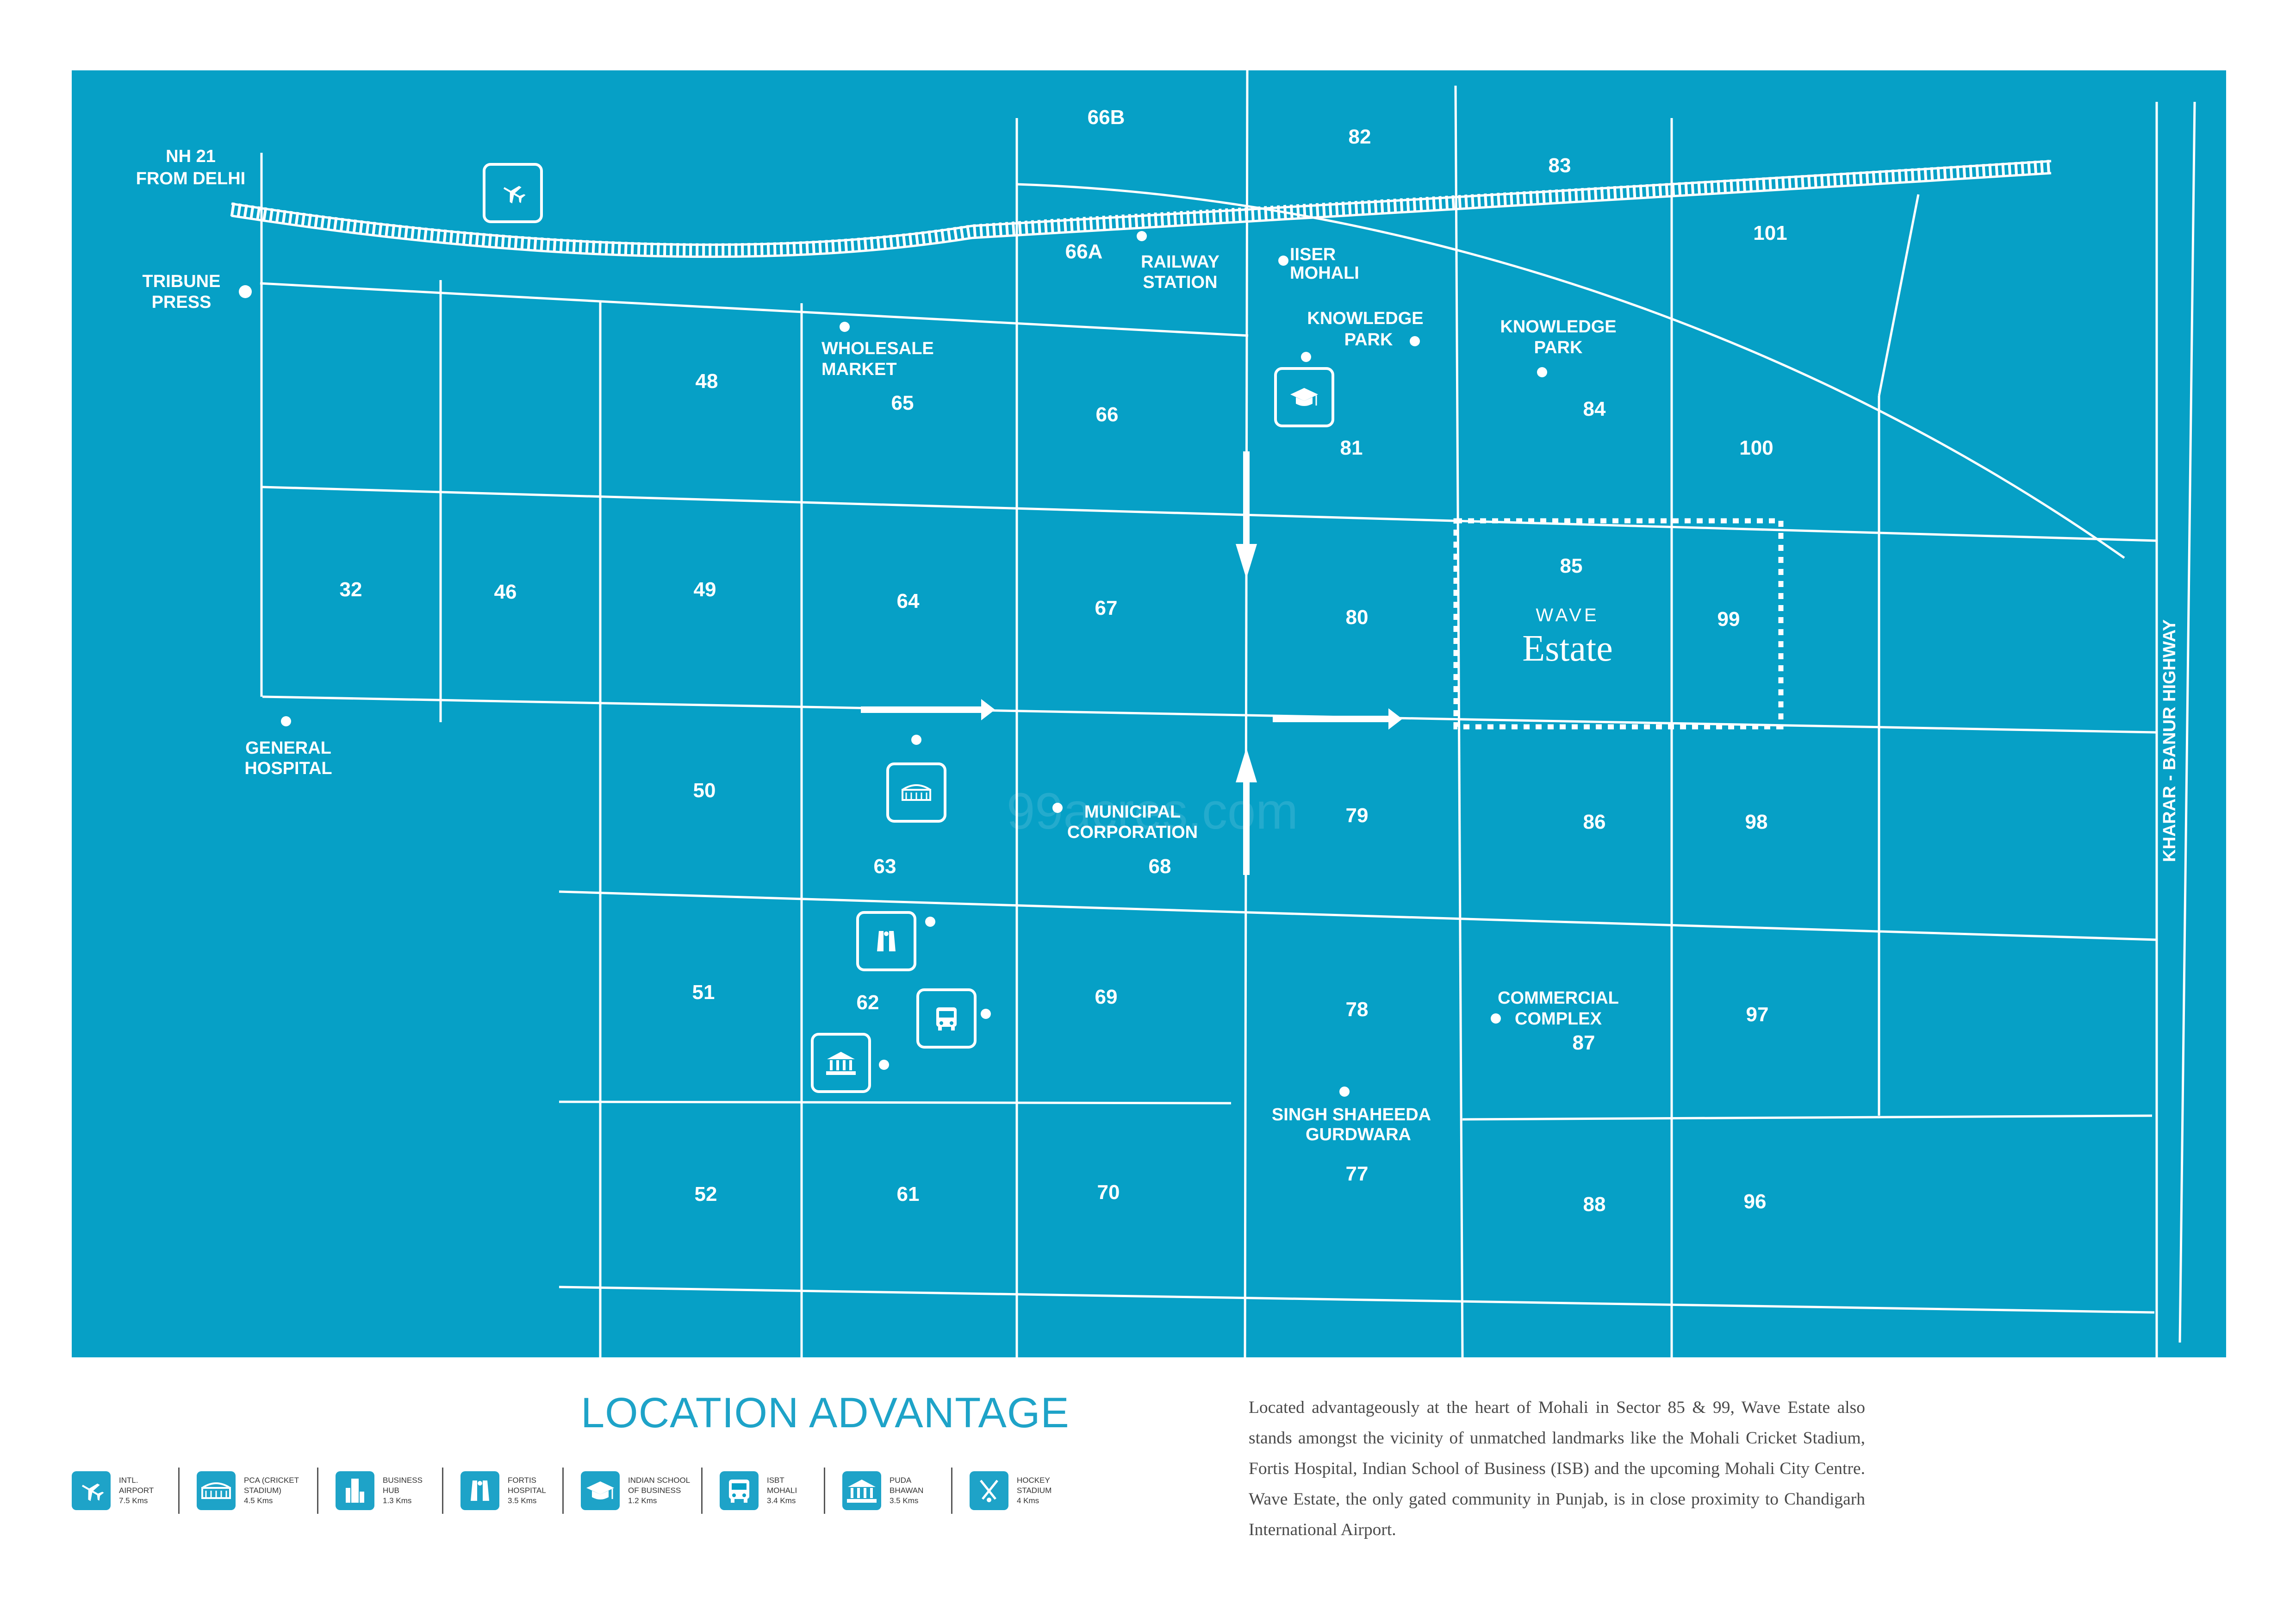  Describe the element at coordinates (1728, 619) in the screenshot. I see `sector-label: 99` at that location.